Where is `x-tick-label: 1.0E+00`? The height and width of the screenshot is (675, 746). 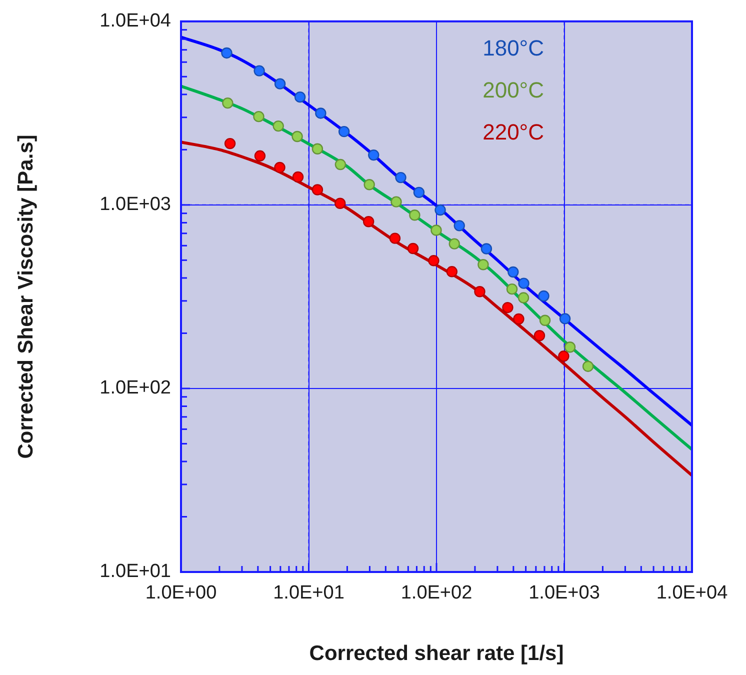 x-tick-label: 1.0E+00 is located at coordinates (181, 593).